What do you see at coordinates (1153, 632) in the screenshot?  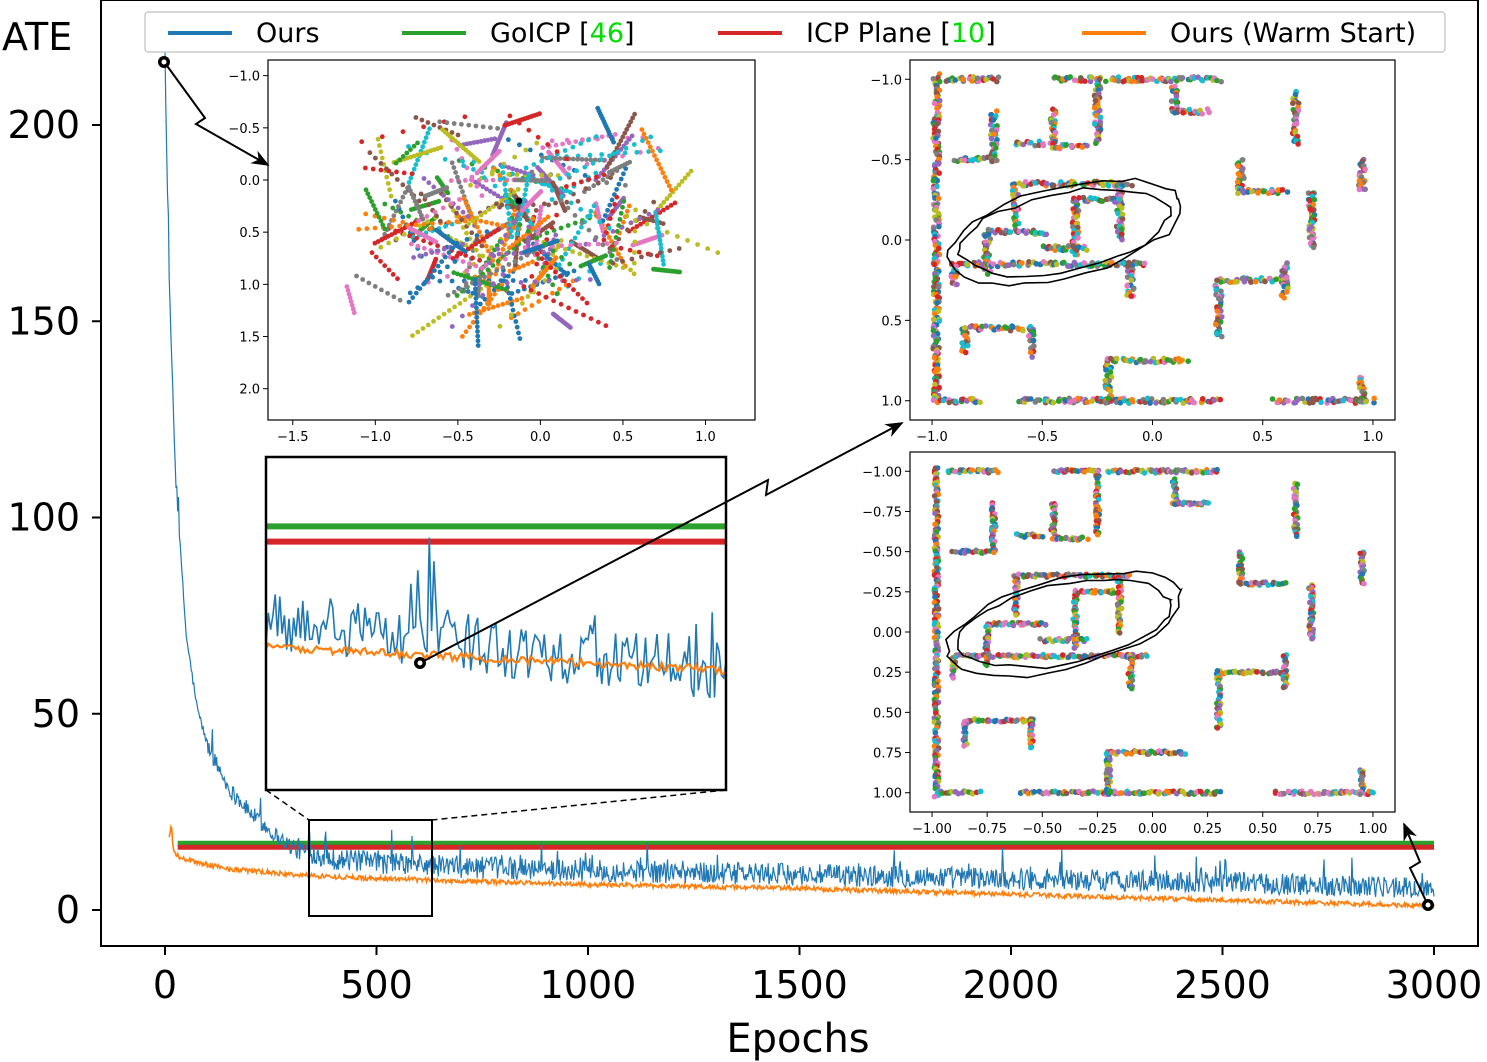 I see `inset-warm-points` at bounding box center [1153, 632].